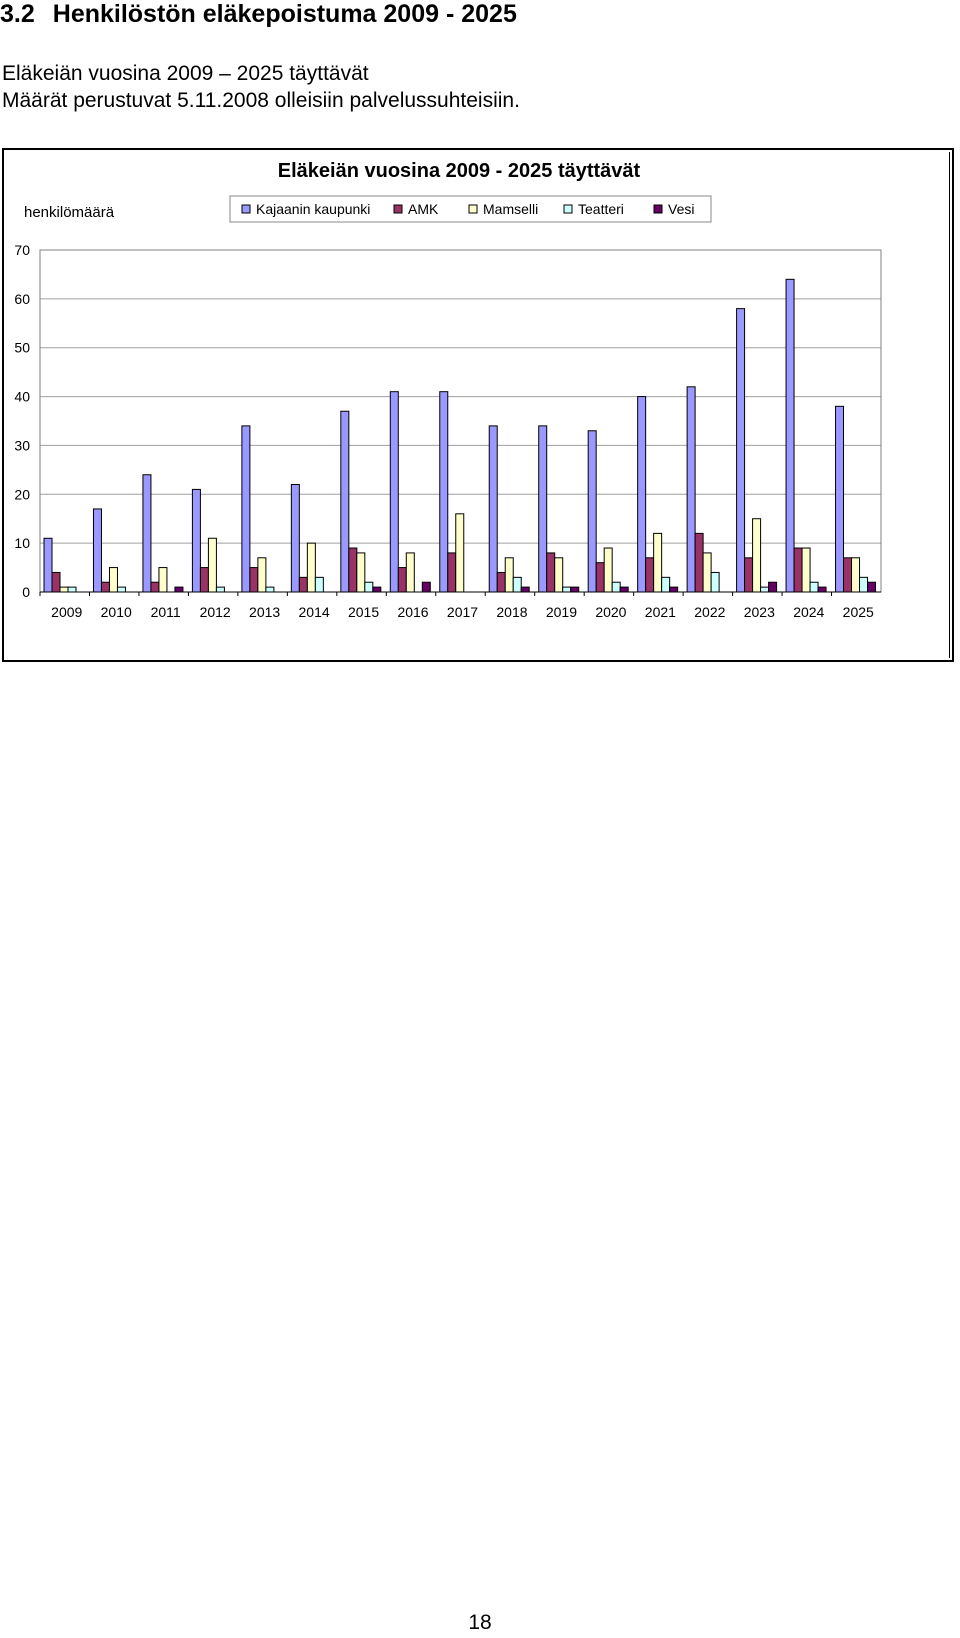  What do you see at coordinates (97, 550) in the screenshot?
I see `bar-kajaanin-kaupunki-2010` at bounding box center [97, 550].